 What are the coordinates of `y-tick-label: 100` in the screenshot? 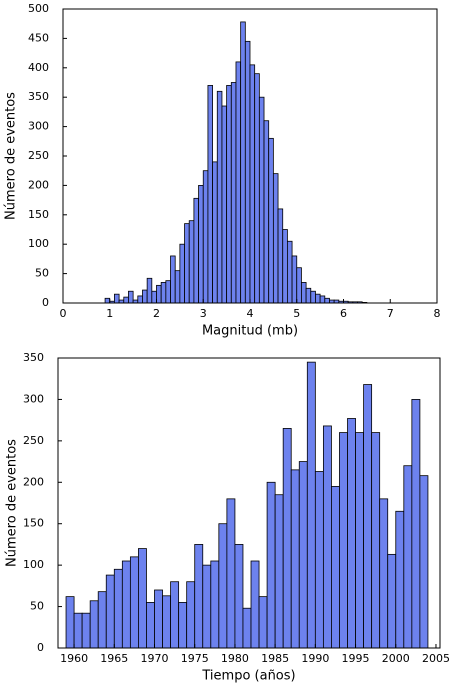 It's located at (33, 564).